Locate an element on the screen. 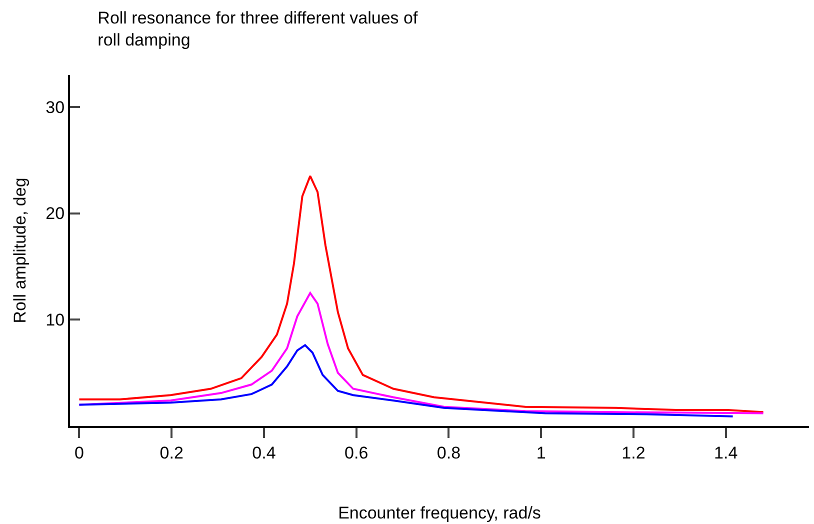  x-tick-label: 0.4 is located at coordinates (264, 452).